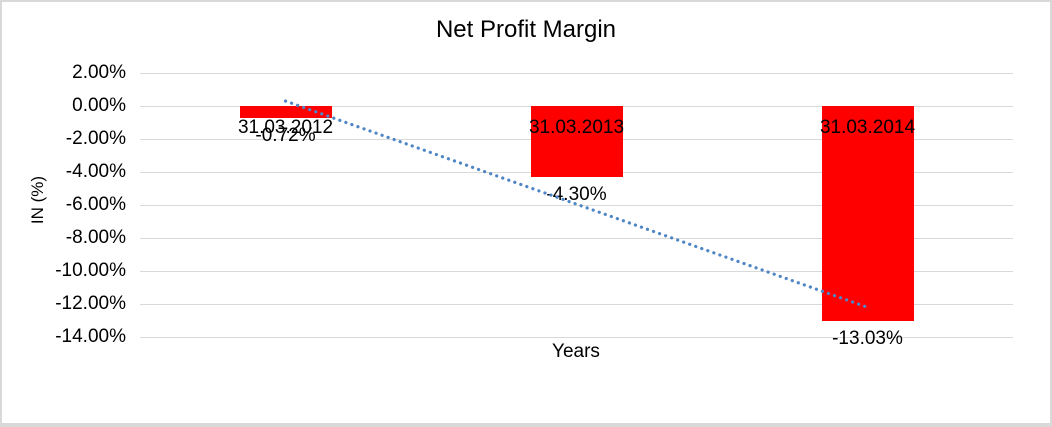 Image resolution: width=1052 pixels, height=427 pixels. Describe the element at coordinates (867, 127) in the screenshot. I see `category-label: 31.03.2014` at that location.